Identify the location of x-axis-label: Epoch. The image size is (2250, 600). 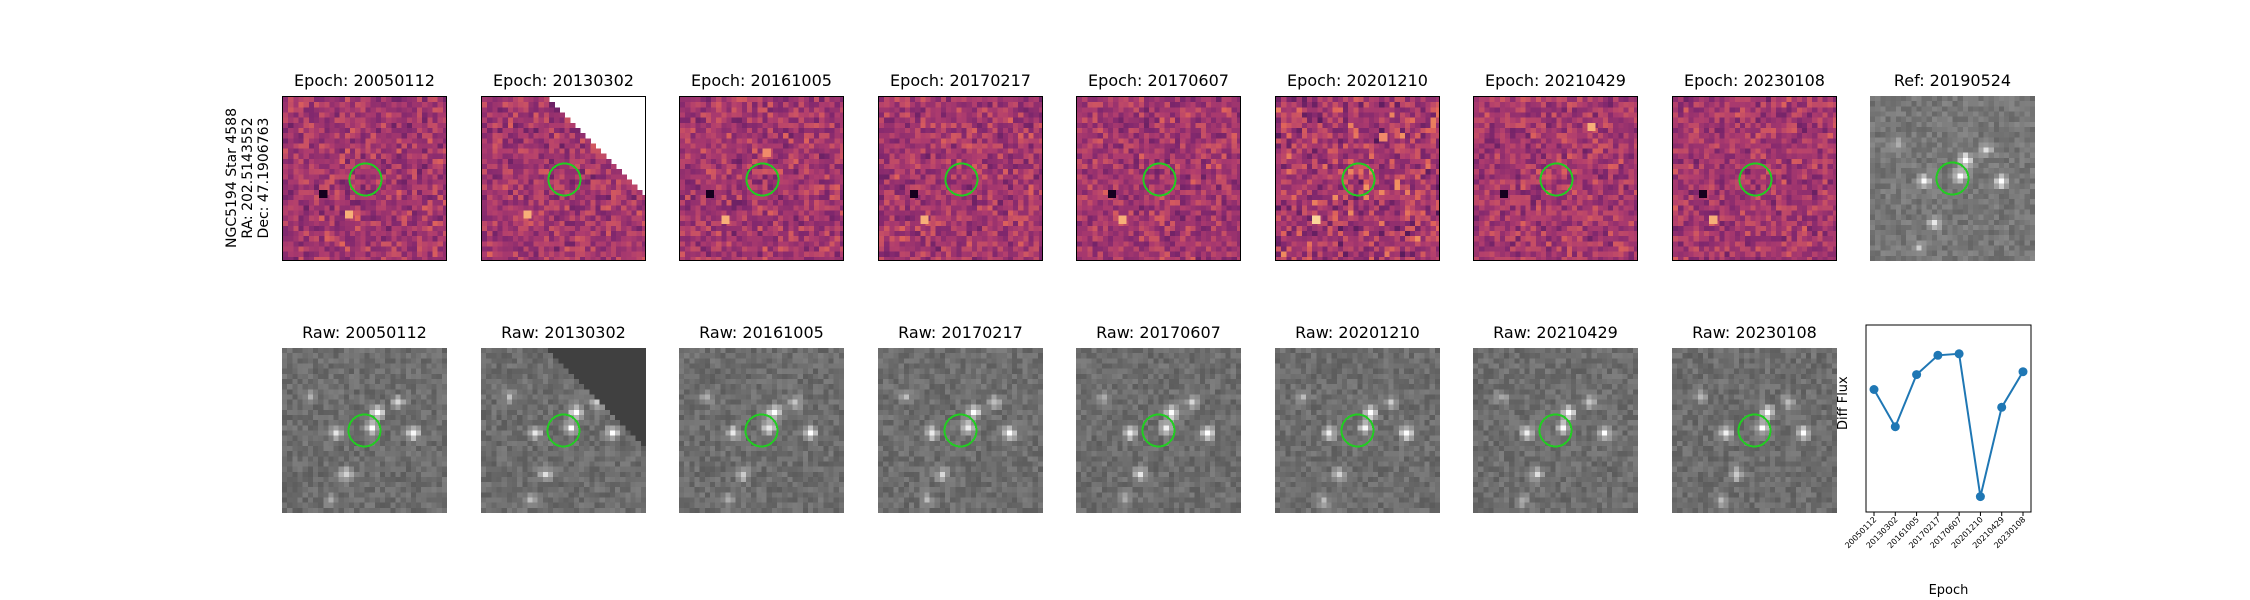
(1948, 590).